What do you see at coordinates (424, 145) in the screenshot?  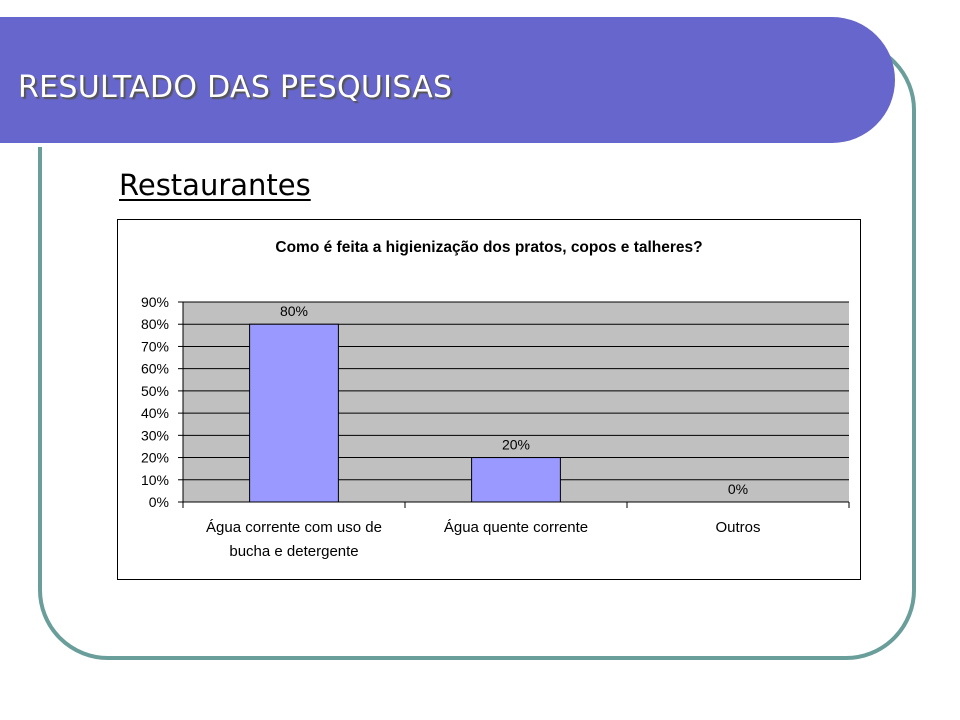 I see `header-divider` at bounding box center [424, 145].